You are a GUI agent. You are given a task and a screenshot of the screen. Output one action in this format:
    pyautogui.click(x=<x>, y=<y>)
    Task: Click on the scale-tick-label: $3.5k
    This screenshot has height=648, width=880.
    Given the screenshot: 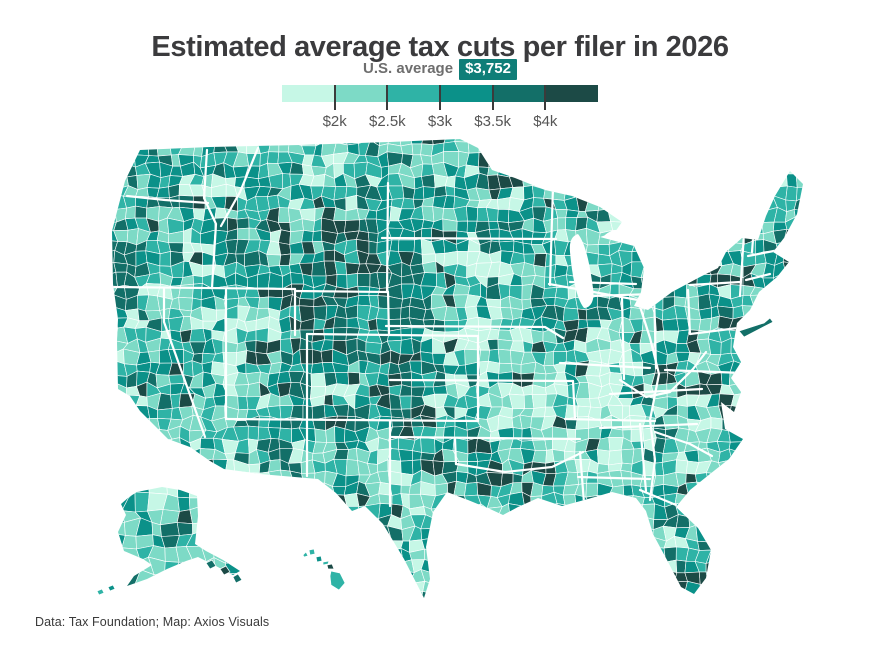 What is the action you would take?
    pyautogui.click(x=493, y=121)
    